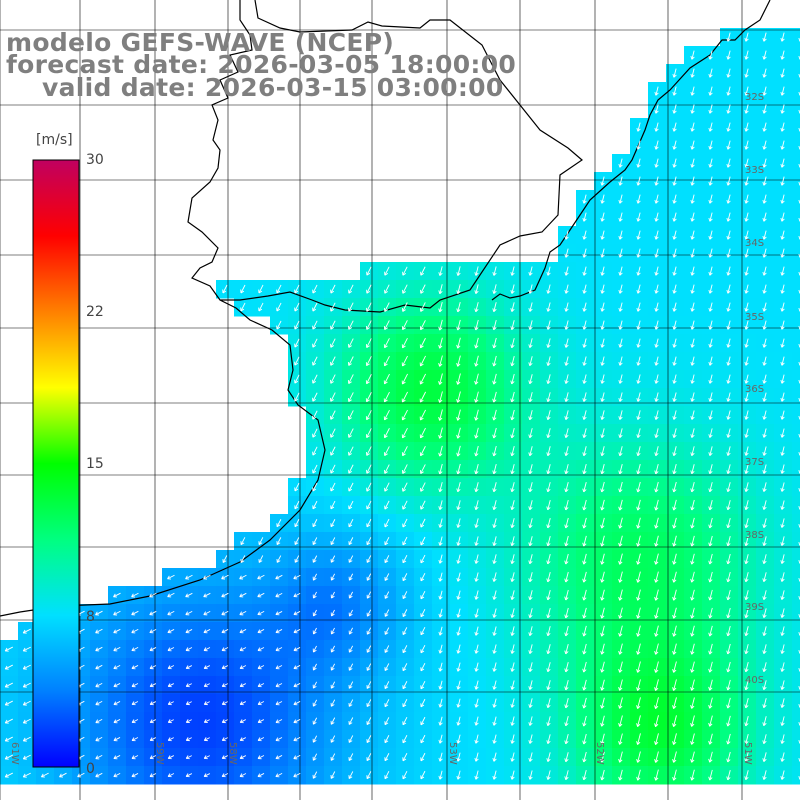 The width and height of the screenshot is (800, 800). I want to click on latitude-label: 34S, so click(754, 243).